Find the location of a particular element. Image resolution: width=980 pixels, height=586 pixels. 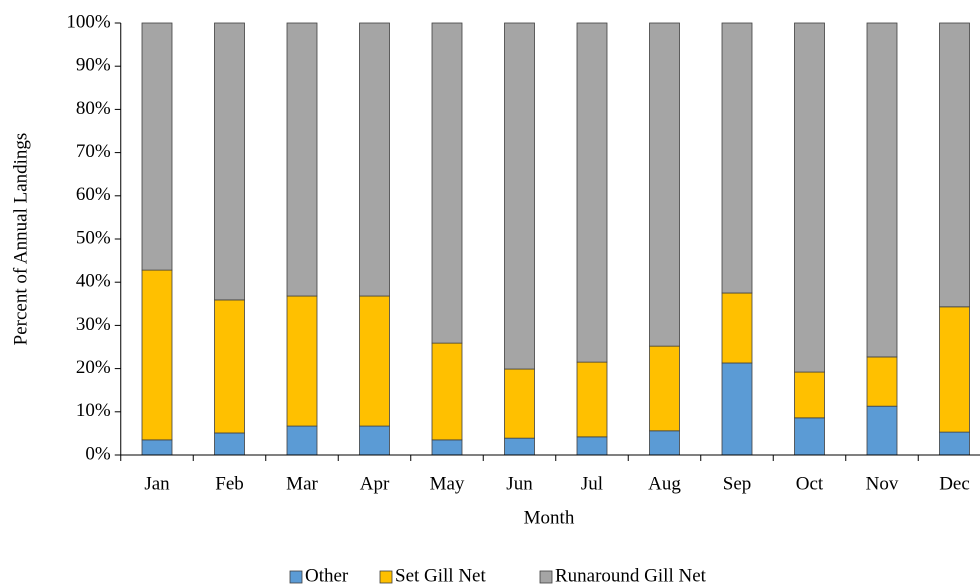

x-tick-label: Oct is located at coordinates (810, 483).